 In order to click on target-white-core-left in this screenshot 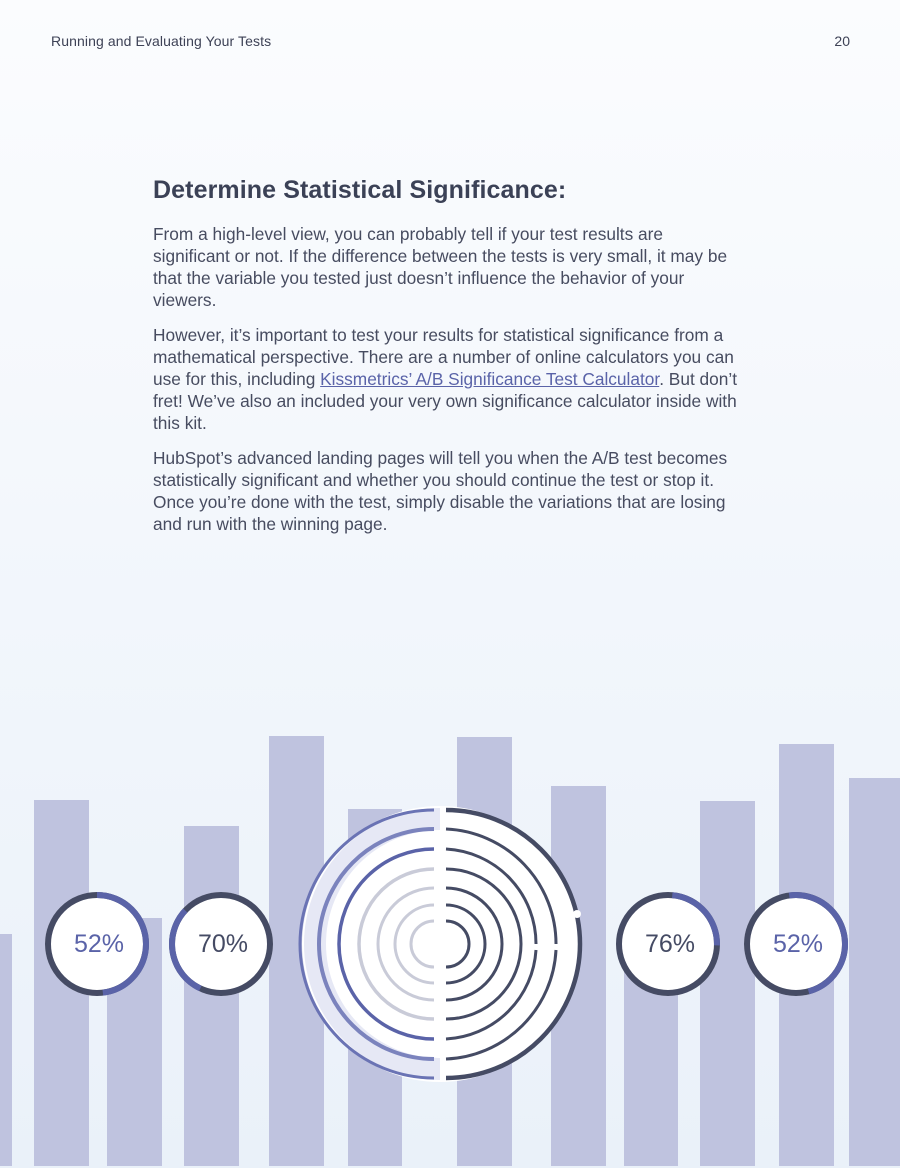, I will do `click(383, 944)`.